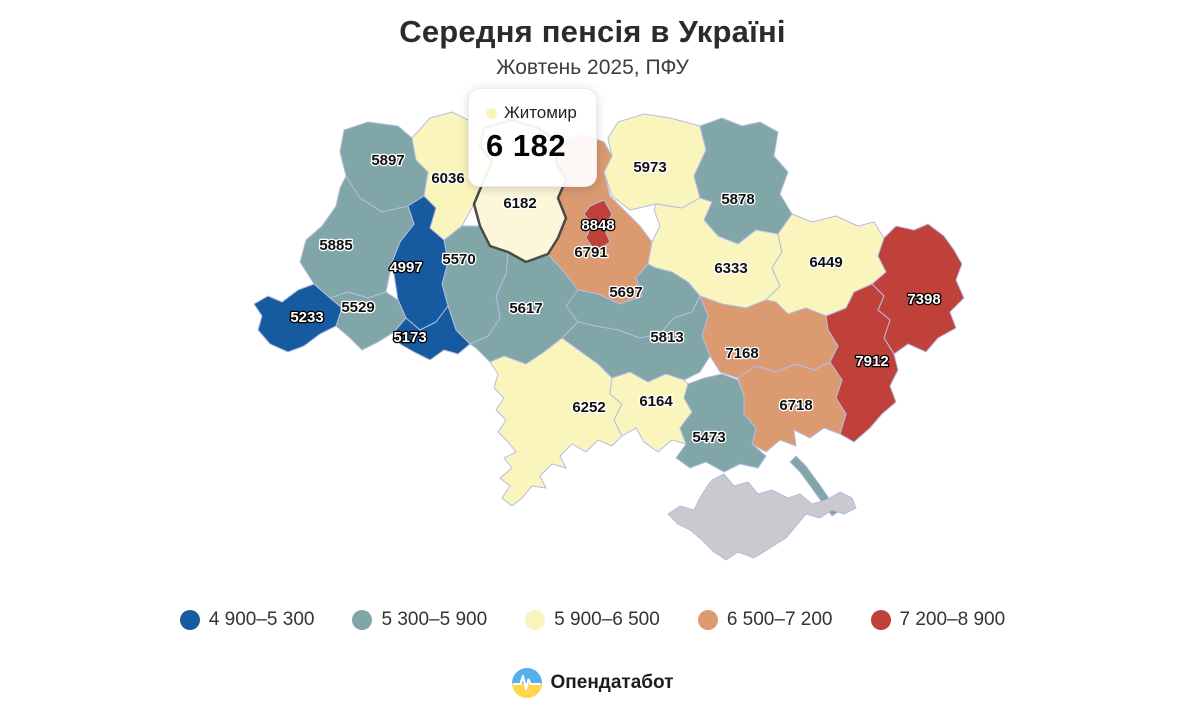 The height and width of the screenshot is (713, 1185). Describe the element at coordinates (261, 619) in the screenshot. I see `legend-label: 4 900–5 300` at that location.